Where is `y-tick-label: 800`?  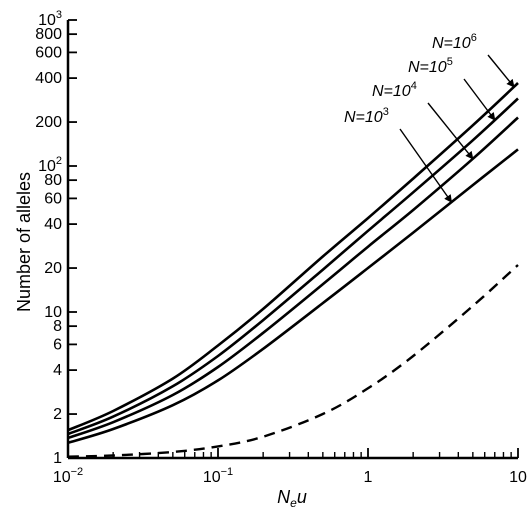
y-tick-label: 800 is located at coordinates (48, 34).